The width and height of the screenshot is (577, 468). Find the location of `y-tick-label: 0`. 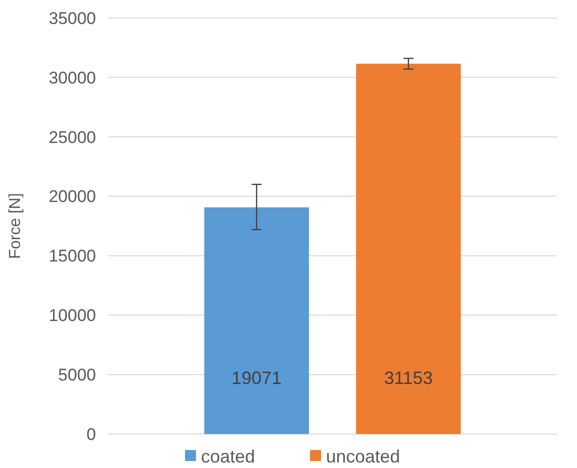

y-tick-label: 0 is located at coordinates (91, 434).